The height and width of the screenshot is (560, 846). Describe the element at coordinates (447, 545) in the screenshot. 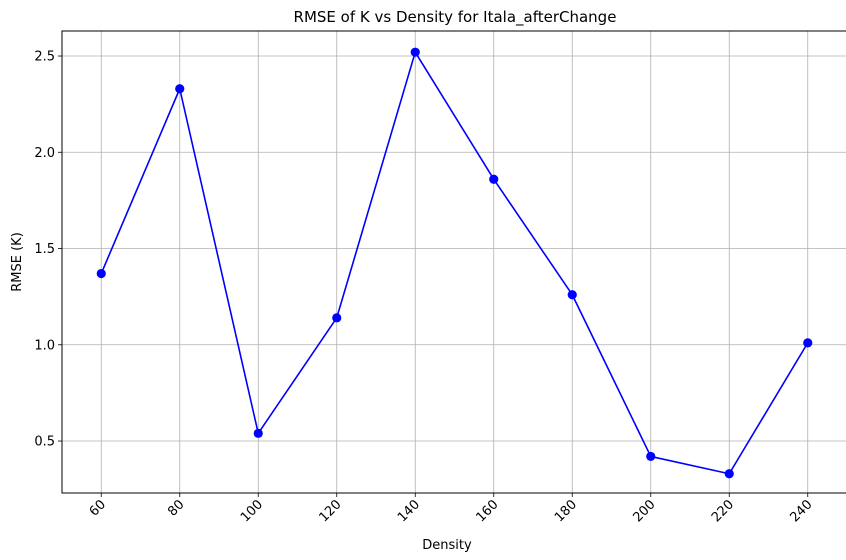

I see `x-axis-title: Density` at that location.